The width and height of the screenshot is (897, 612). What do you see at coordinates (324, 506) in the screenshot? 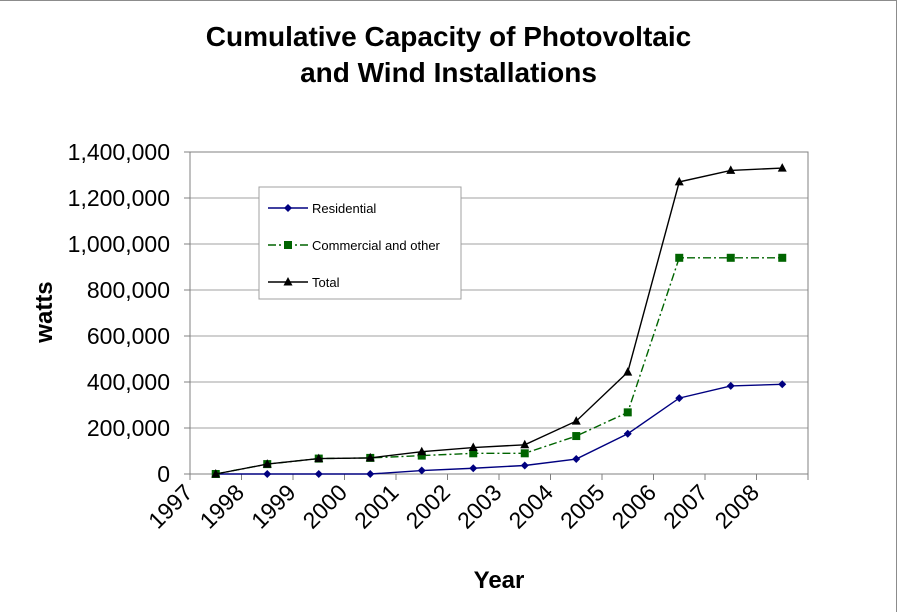
I see `x-tick-label: 2000` at bounding box center [324, 506].